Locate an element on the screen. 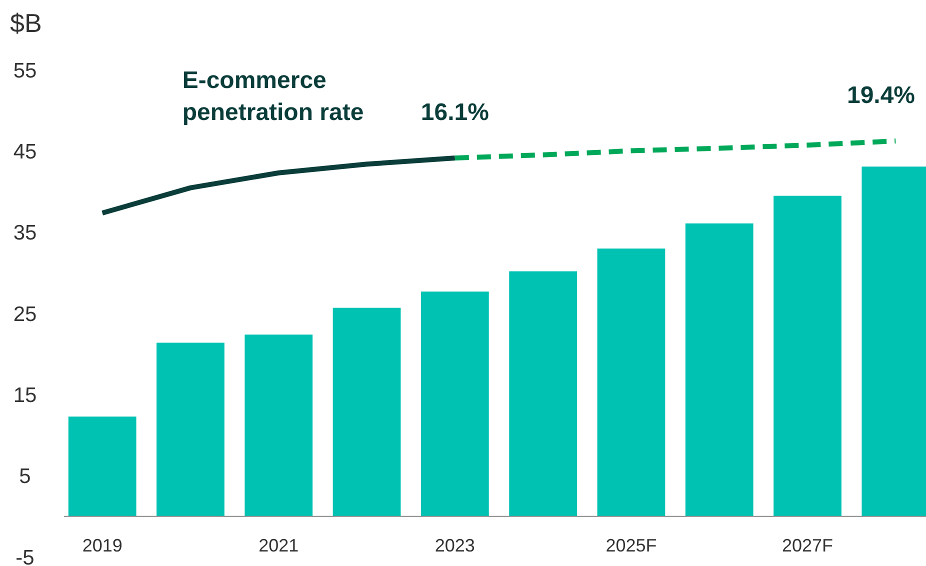  series-label: E-commerce penetration rate is located at coordinates (273, 96).